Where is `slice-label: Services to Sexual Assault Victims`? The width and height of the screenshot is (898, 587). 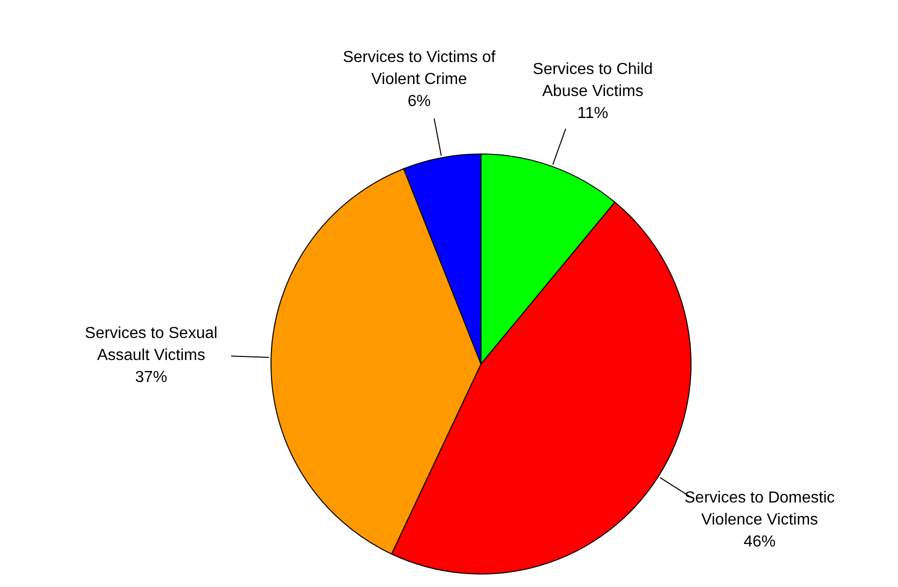 slice-label: Services to Sexual Assault Victims is located at coordinates (151, 344).